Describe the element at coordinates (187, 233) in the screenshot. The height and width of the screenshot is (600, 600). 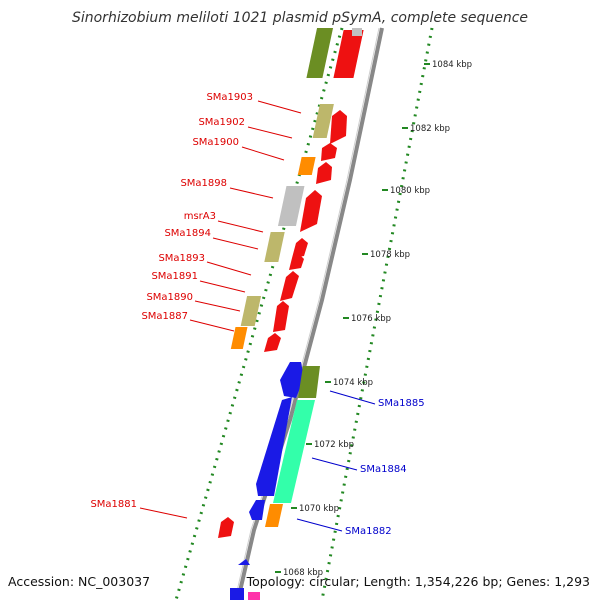
I see `gene-label-left: SMa1894` at that location.